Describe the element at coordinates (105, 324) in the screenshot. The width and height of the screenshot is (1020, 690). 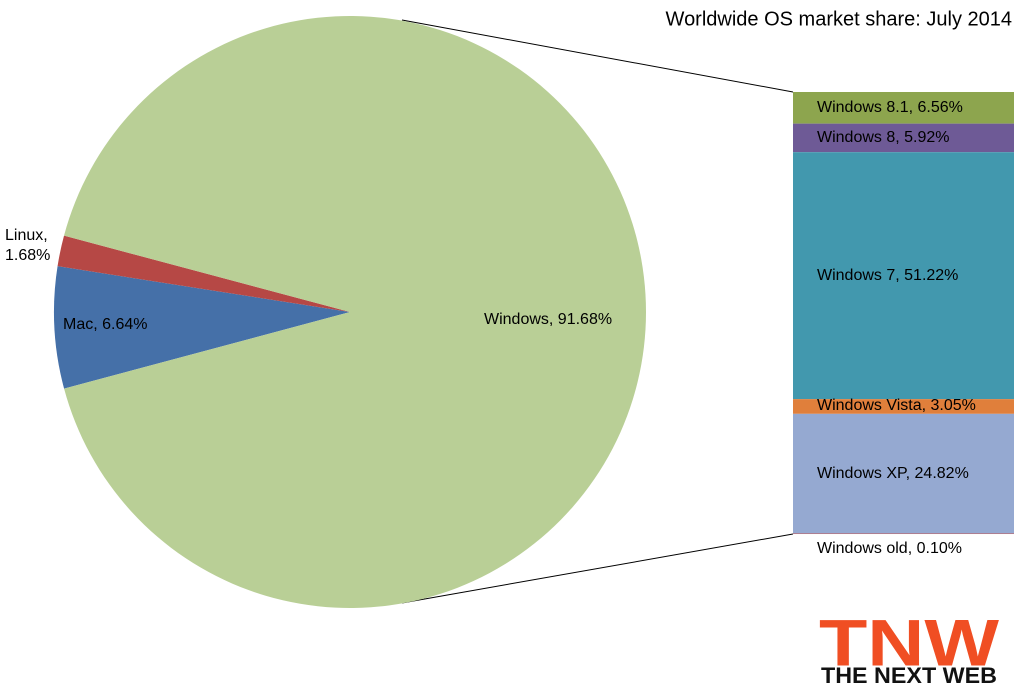
I see `slice-label: Mac, 6.64%` at that location.